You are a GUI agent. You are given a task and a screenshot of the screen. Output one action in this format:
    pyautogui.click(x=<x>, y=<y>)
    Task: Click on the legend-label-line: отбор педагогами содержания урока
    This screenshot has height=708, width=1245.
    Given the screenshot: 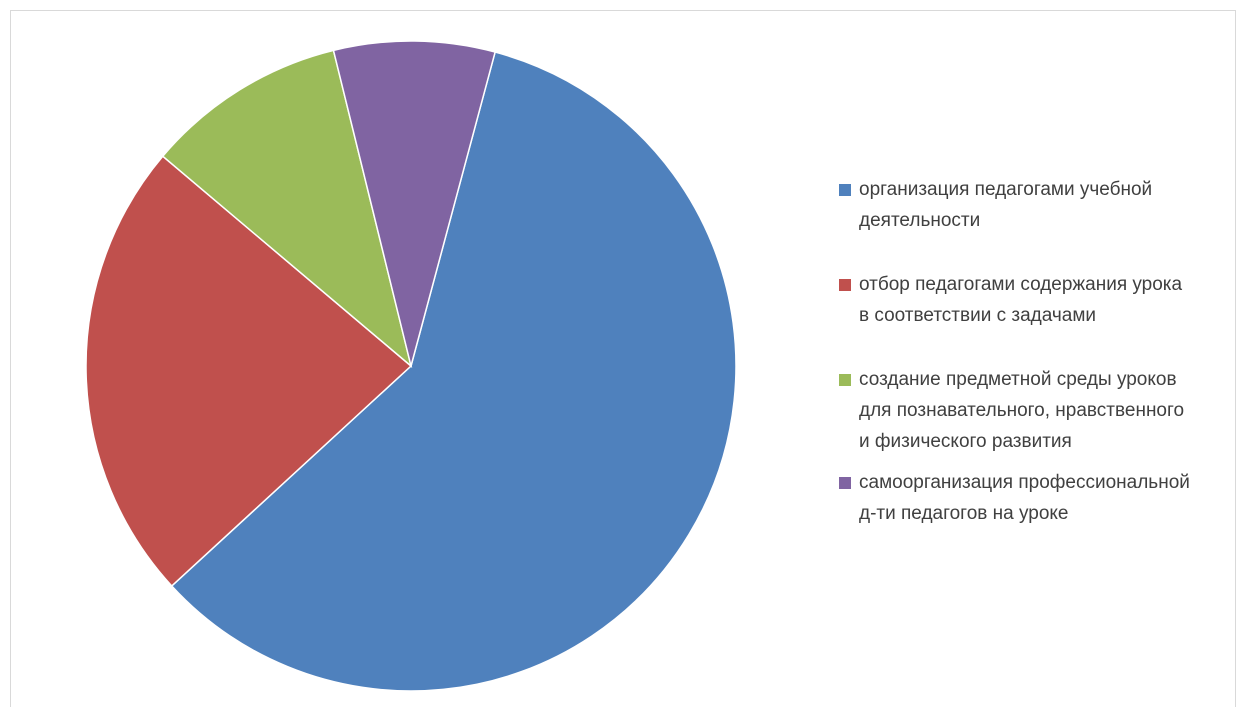 What is the action you would take?
    pyautogui.click(x=1021, y=284)
    